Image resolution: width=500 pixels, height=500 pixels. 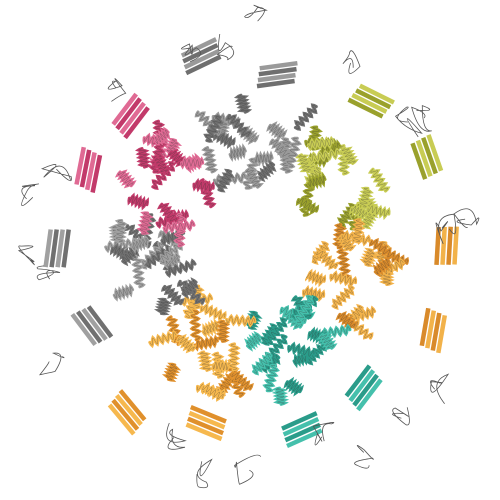 What do you see at coordinates (255, 250) in the screenshot?
I see `central-pore` at bounding box center [255, 250].